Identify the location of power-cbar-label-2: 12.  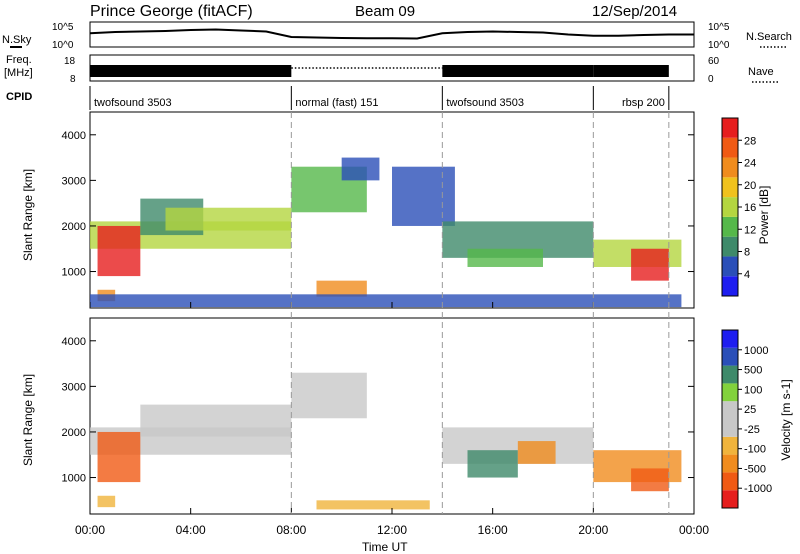
(750, 230).